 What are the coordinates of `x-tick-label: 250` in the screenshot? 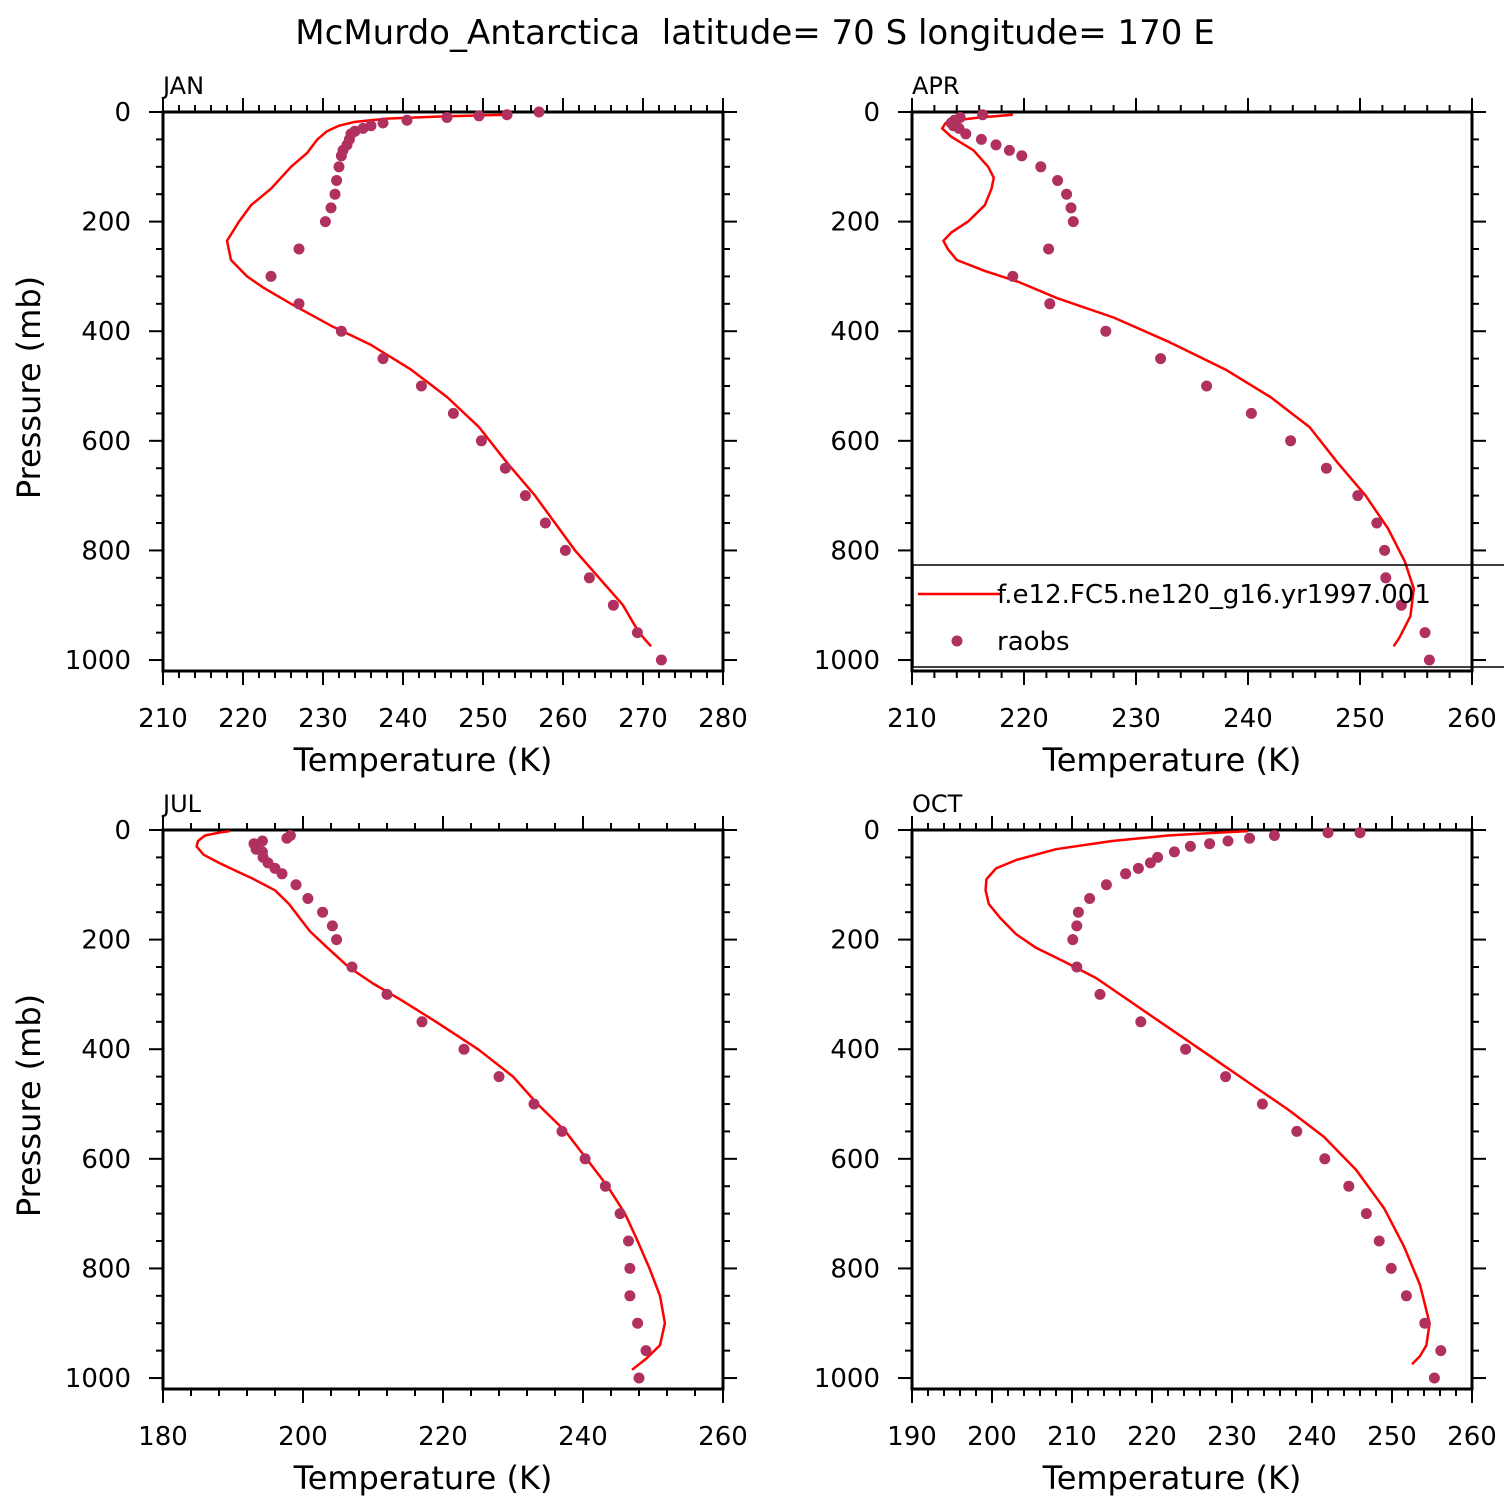 It's located at (483, 719).